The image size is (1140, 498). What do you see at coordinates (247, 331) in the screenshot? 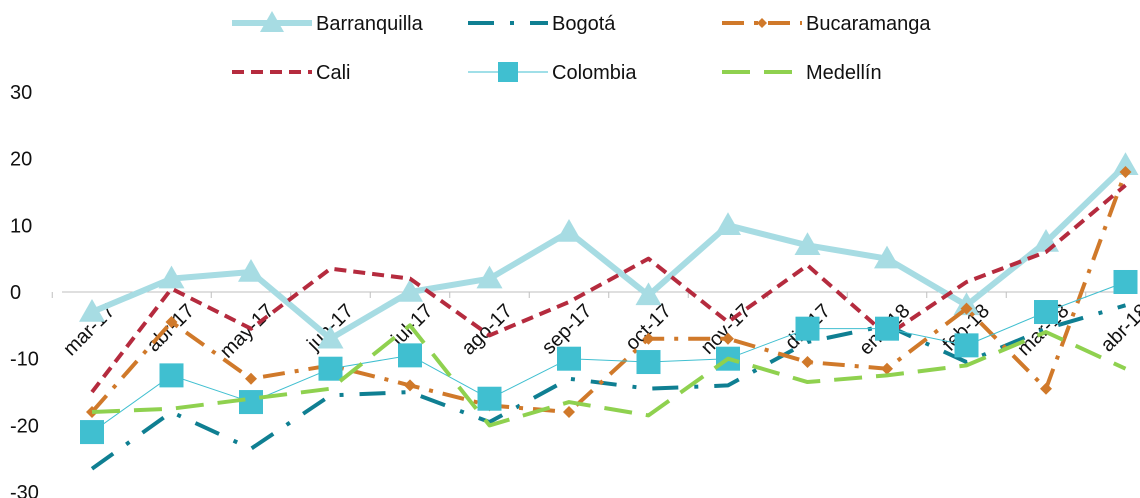
I see `x-tick-label: may-17` at bounding box center [247, 331].